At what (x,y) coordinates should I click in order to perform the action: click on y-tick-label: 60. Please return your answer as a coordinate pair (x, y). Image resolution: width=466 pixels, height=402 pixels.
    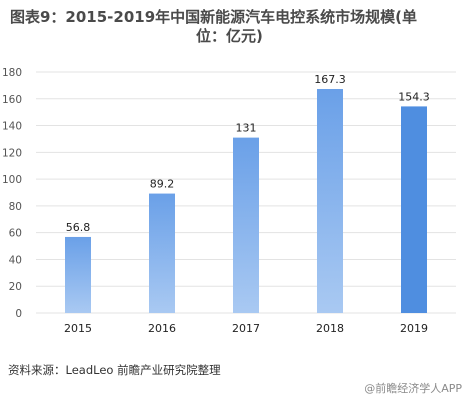
    Looking at the image, I should click on (15, 234).